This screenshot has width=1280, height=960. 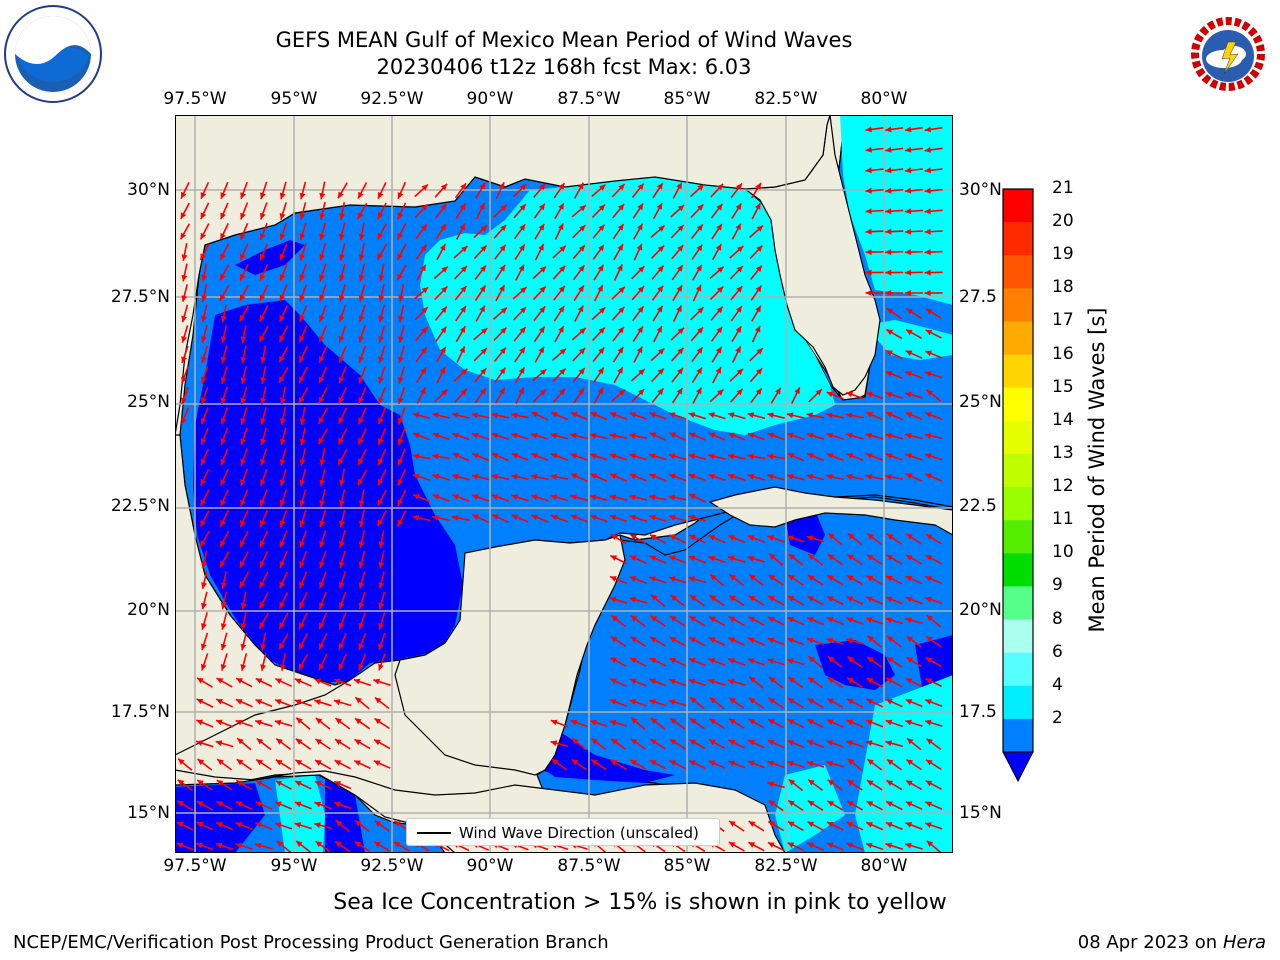 What do you see at coordinates (1018, 404) in the screenshot?
I see `colorbar-cell` at bounding box center [1018, 404].